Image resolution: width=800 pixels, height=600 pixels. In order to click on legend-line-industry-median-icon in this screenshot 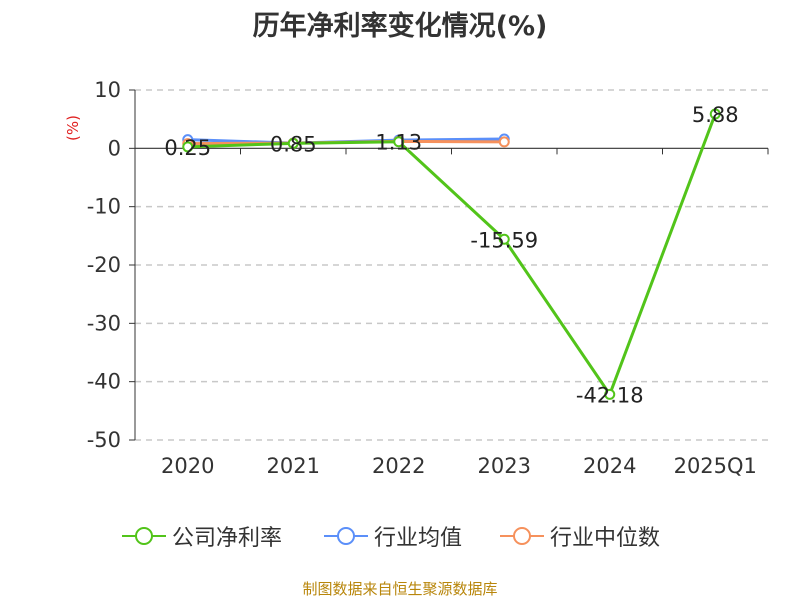, I will do `click(522, 536)`.